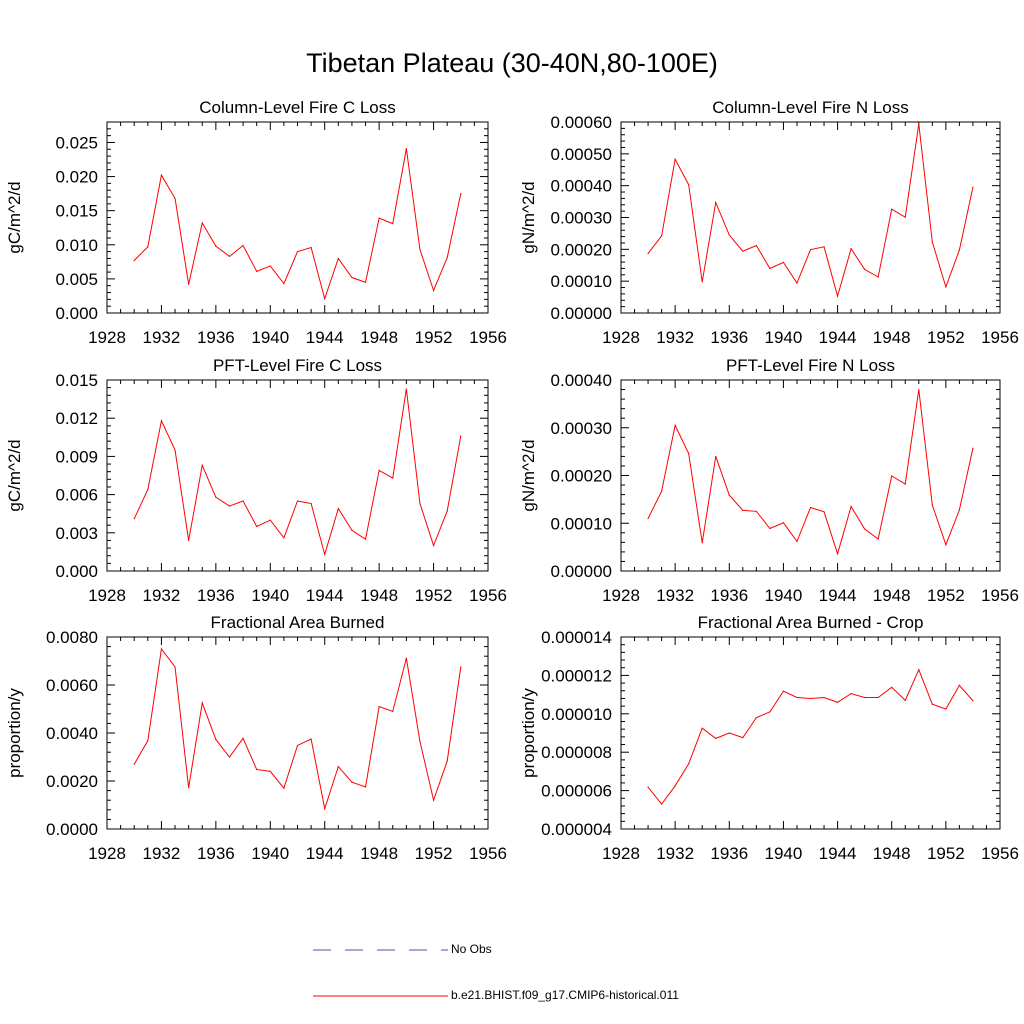  What do you see at coordinates (72, 685) in the screenshot?
I see `y-tick-label: 0.0060` at bounding box center [72, 685].